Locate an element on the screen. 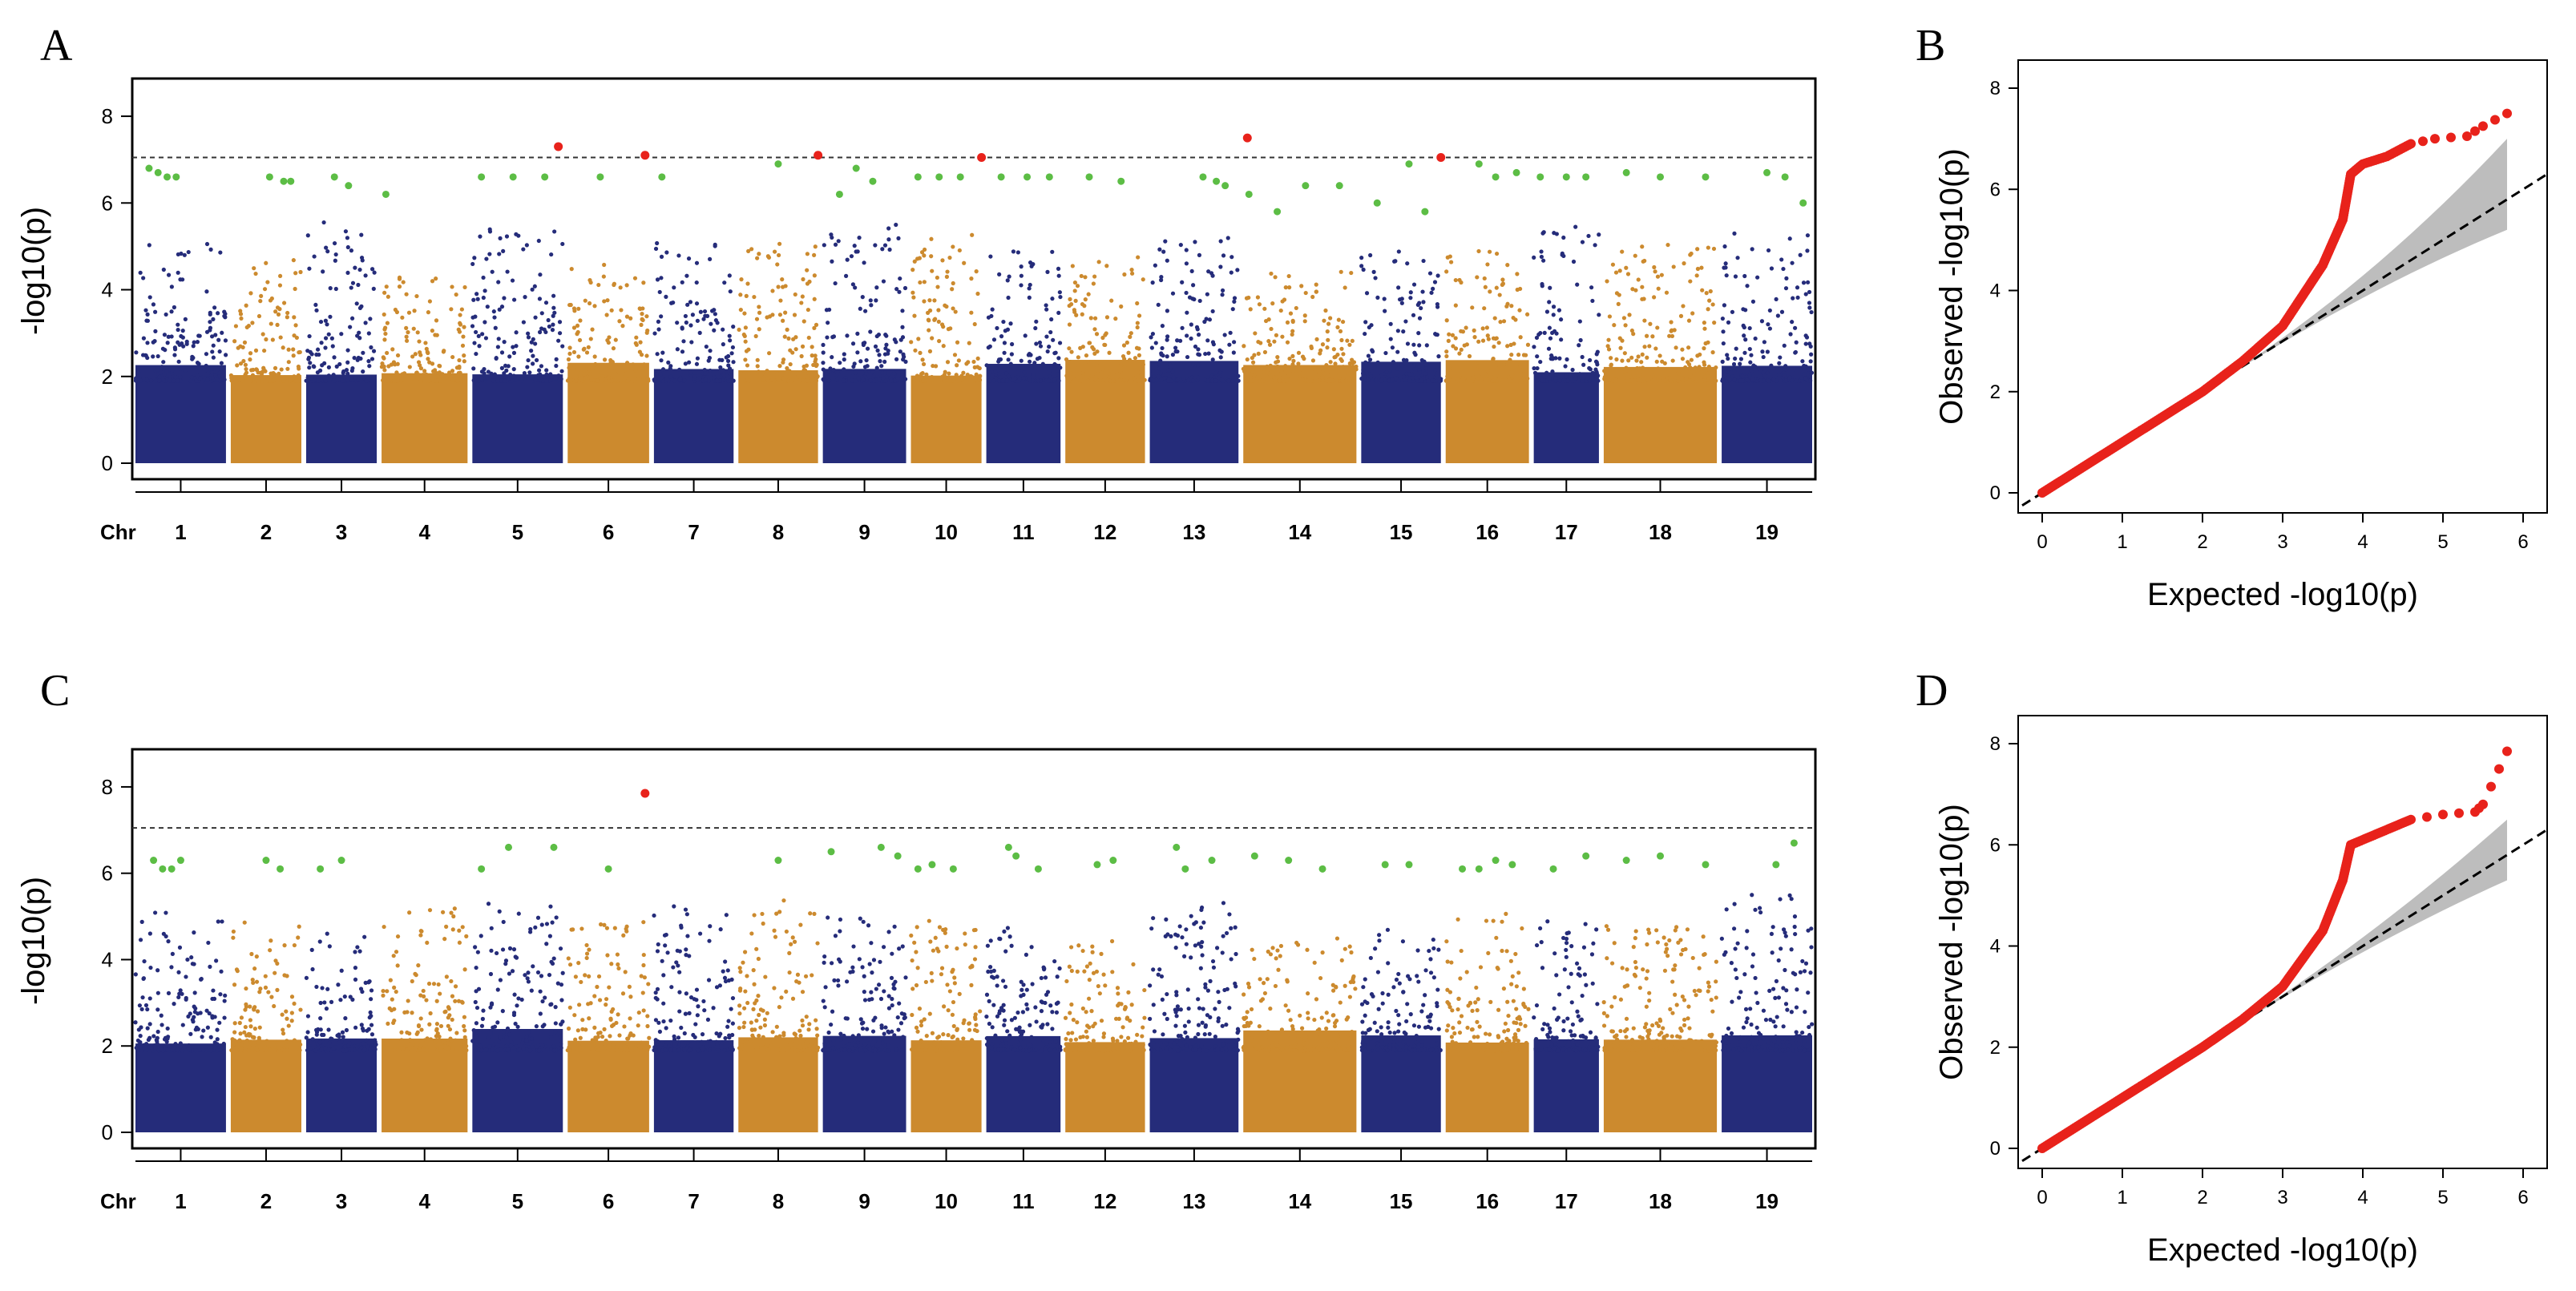 The height and width of the screenshot is (1291, 2576). suggestive-snp-point is located at coordinates (1540, 177).